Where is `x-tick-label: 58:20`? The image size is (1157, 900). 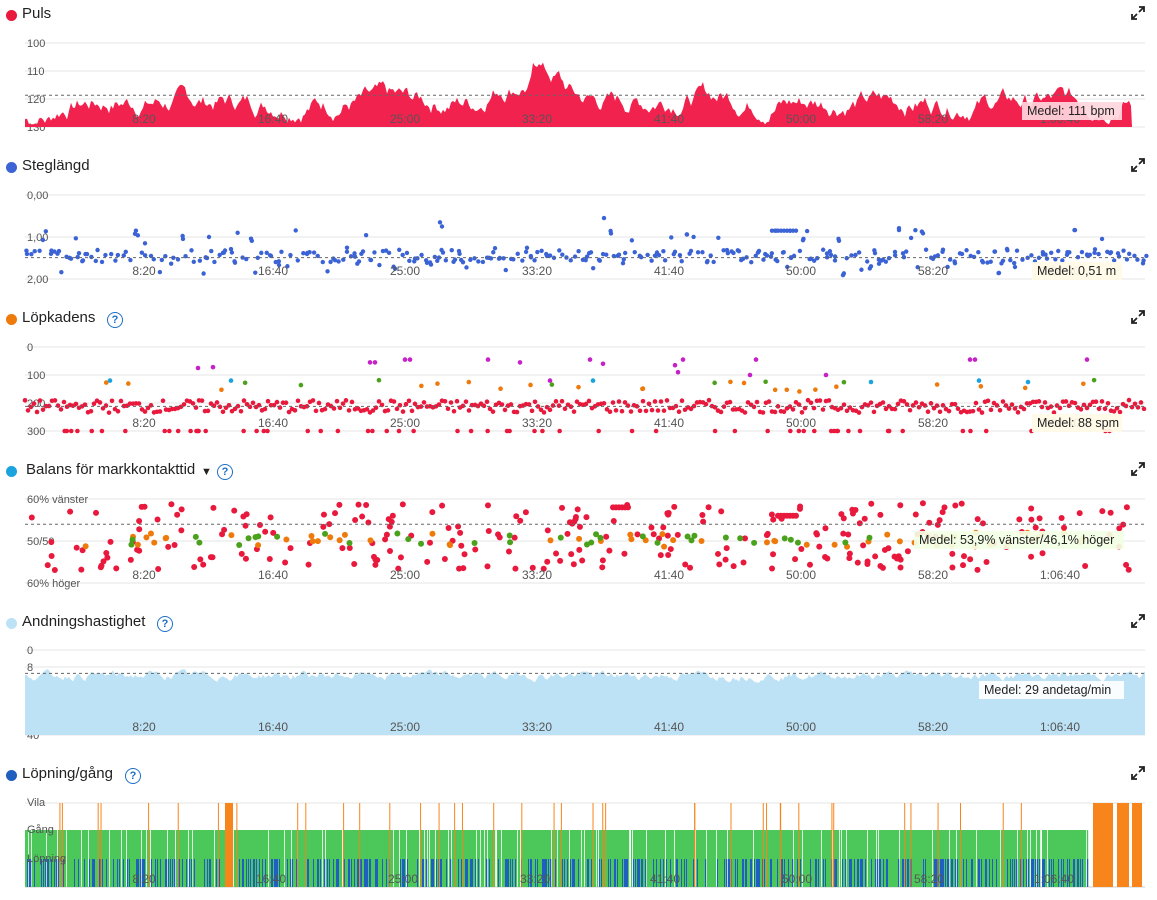 x-tick-label: 58:20 is located at coordinates (933, 727).